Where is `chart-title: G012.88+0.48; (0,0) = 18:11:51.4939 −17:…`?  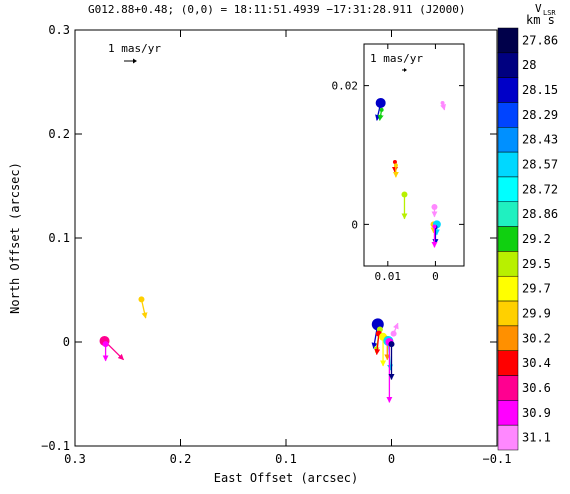 chart-title: G012.88+0.48; (0,0) = 18:11:51.4939 −17:… is located at coordinates (277, 9).